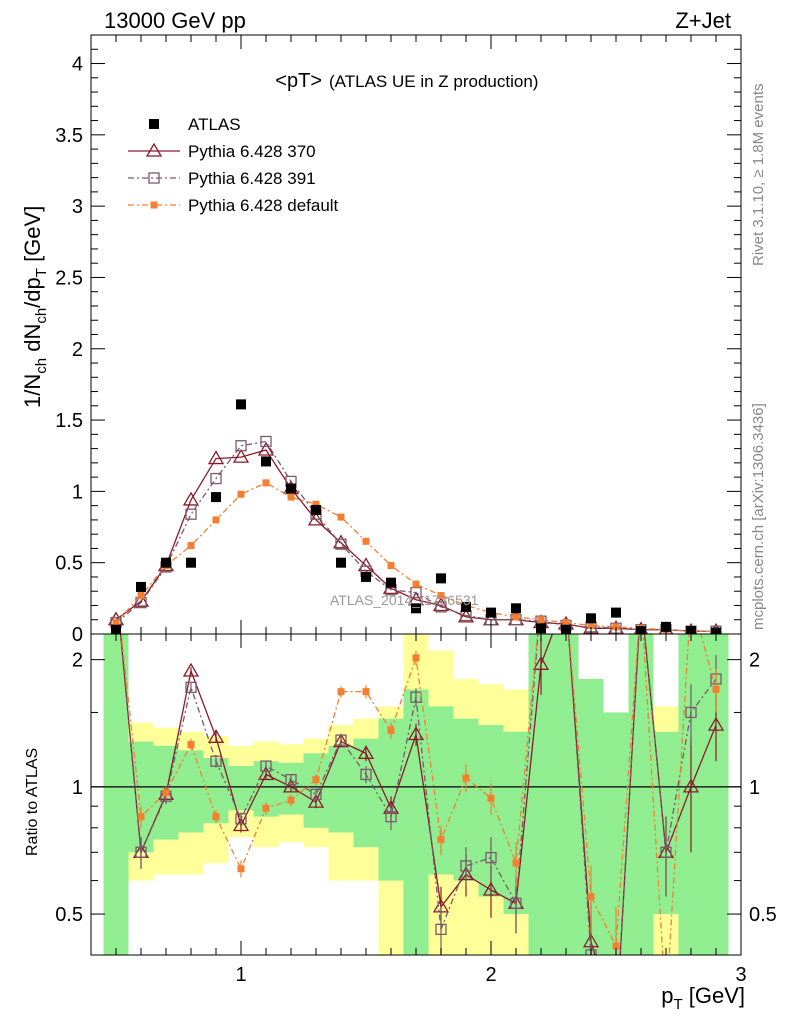  What do you see at coordinates (214, 124) in the screenshot?
I see `legend-label-data: ATLAS` at bounding box center [214, 124].